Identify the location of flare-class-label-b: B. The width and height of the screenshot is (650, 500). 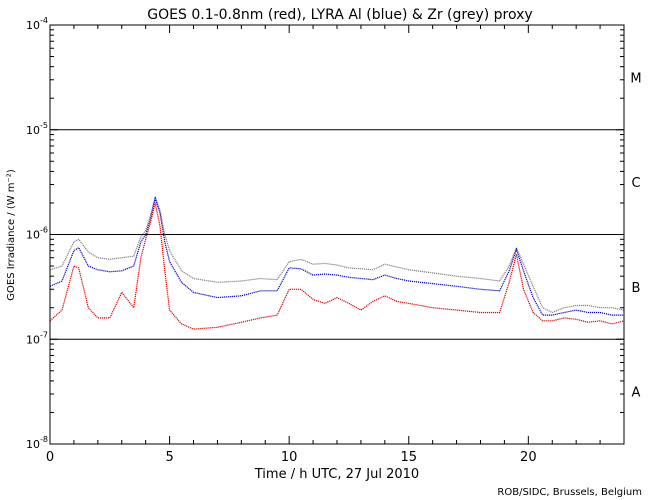
(636, 288).